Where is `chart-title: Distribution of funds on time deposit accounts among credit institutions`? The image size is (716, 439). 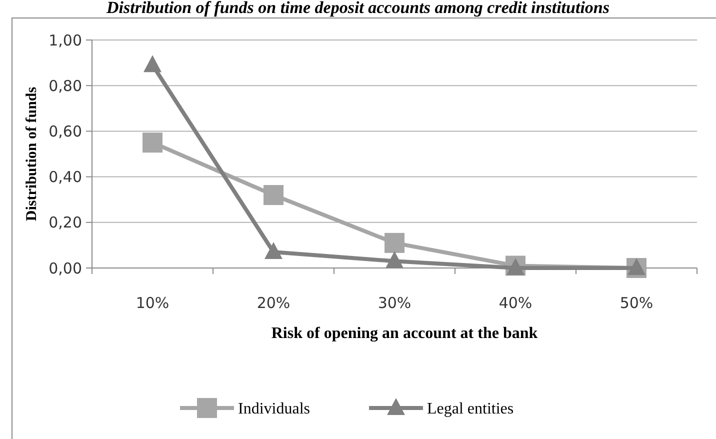 chart-title: Distribution of funds on time deposit accounts among credit institutions is located at coordinates (357, 8).